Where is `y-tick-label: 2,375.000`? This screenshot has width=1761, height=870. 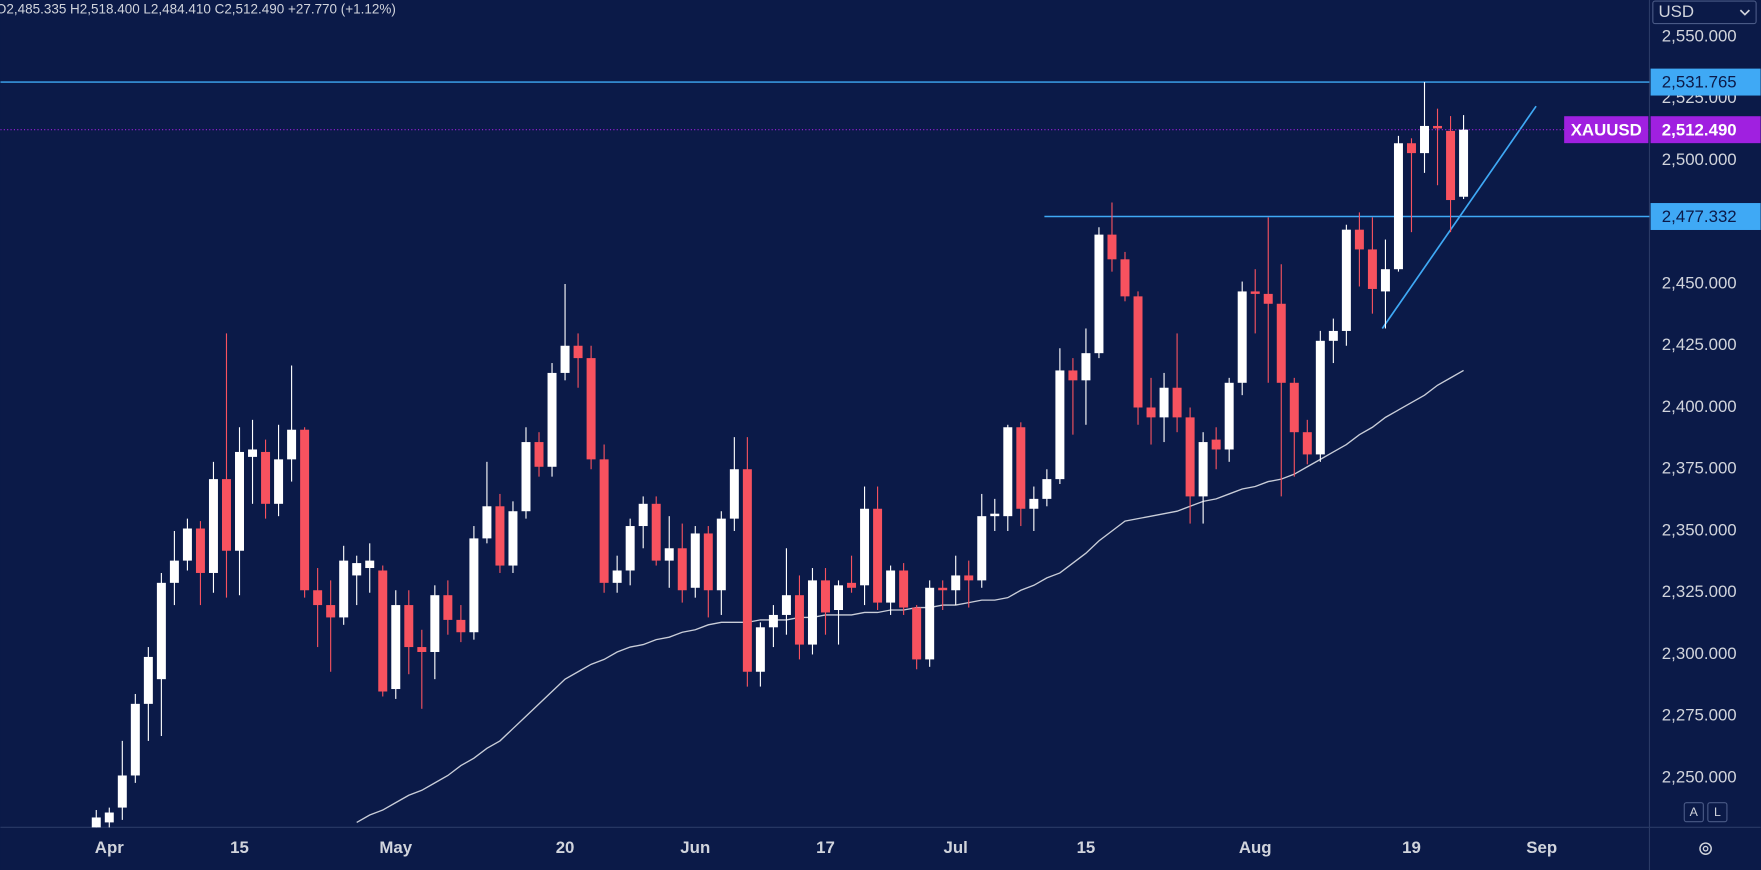
y-tick-label: 2,375.000 is located at coordinates (1699, 468).